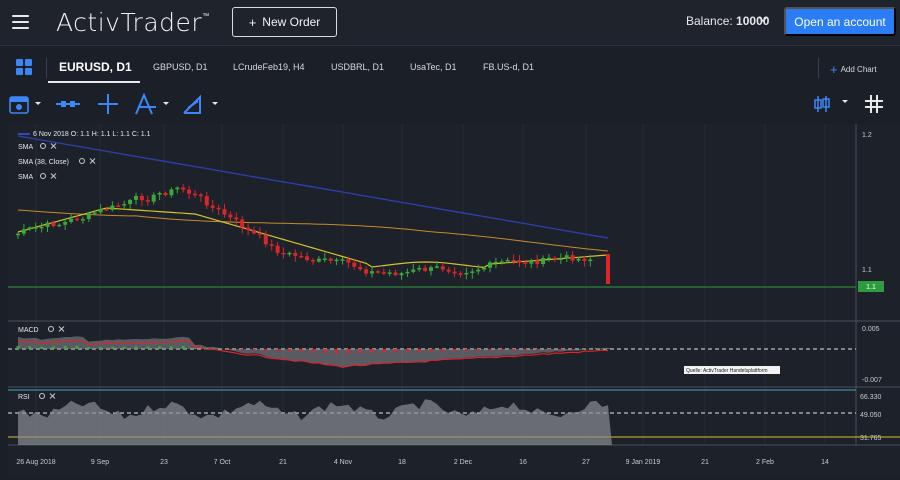  I want to click on price-tick: 1.1, so click(867, 270).